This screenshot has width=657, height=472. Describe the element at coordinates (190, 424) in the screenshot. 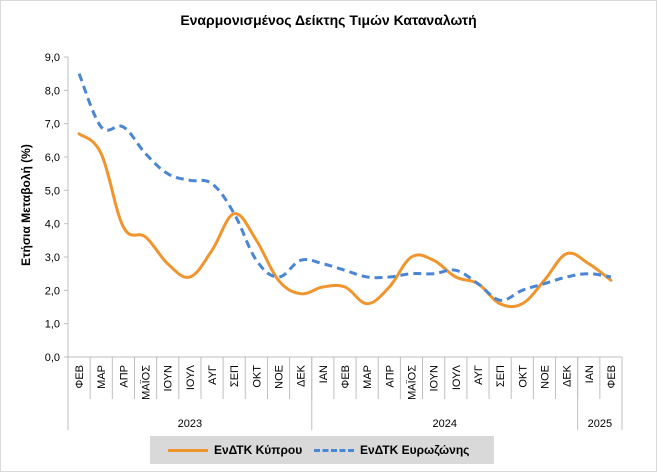

I see `year-label: 2023` at that location.